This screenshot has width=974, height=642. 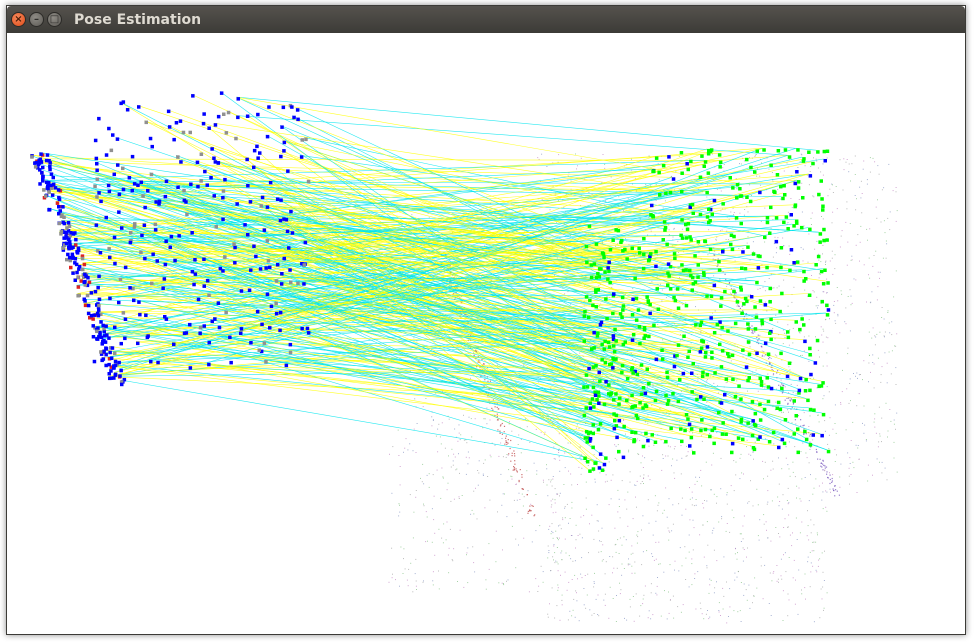 I want to click on window-title: Pose Estimation, so click(x=138, y=19).